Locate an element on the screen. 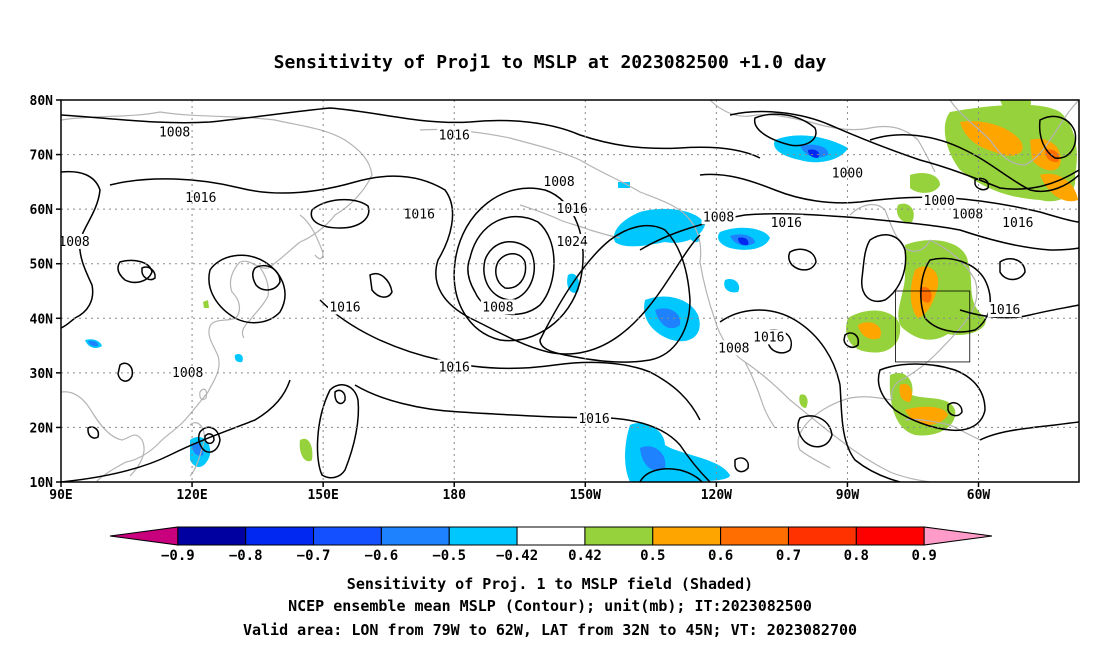 This screenshot has height=650, width=1100. colorbar-tick-label: −0.9 is located at coordinates (178, 556).